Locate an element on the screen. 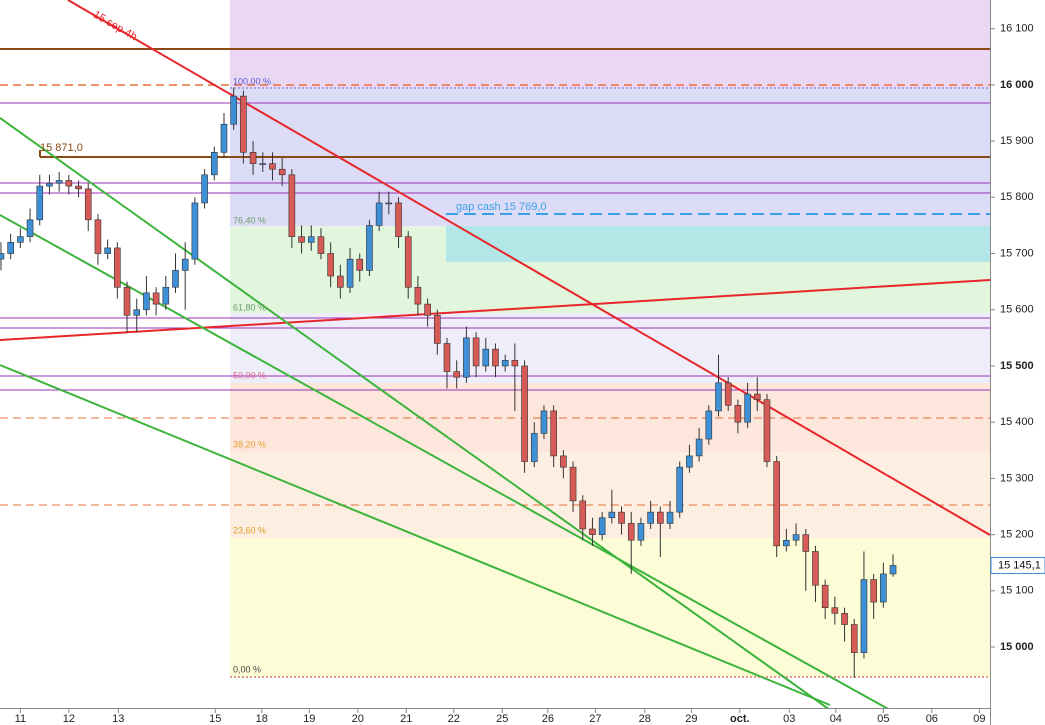 This screenshot has width=1045, height=725. y-tick-label: 15 100 is located at coordinates (1017, 591).